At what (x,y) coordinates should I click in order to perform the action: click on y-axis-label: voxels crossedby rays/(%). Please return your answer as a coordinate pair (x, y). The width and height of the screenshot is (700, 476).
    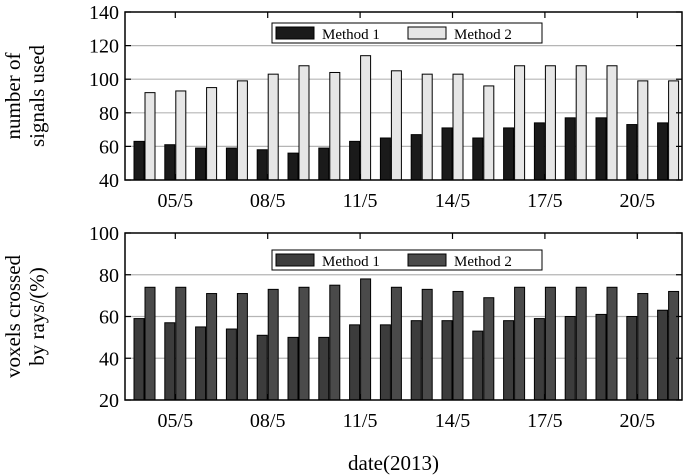
    Looking at the image, I should click on (25, 316).